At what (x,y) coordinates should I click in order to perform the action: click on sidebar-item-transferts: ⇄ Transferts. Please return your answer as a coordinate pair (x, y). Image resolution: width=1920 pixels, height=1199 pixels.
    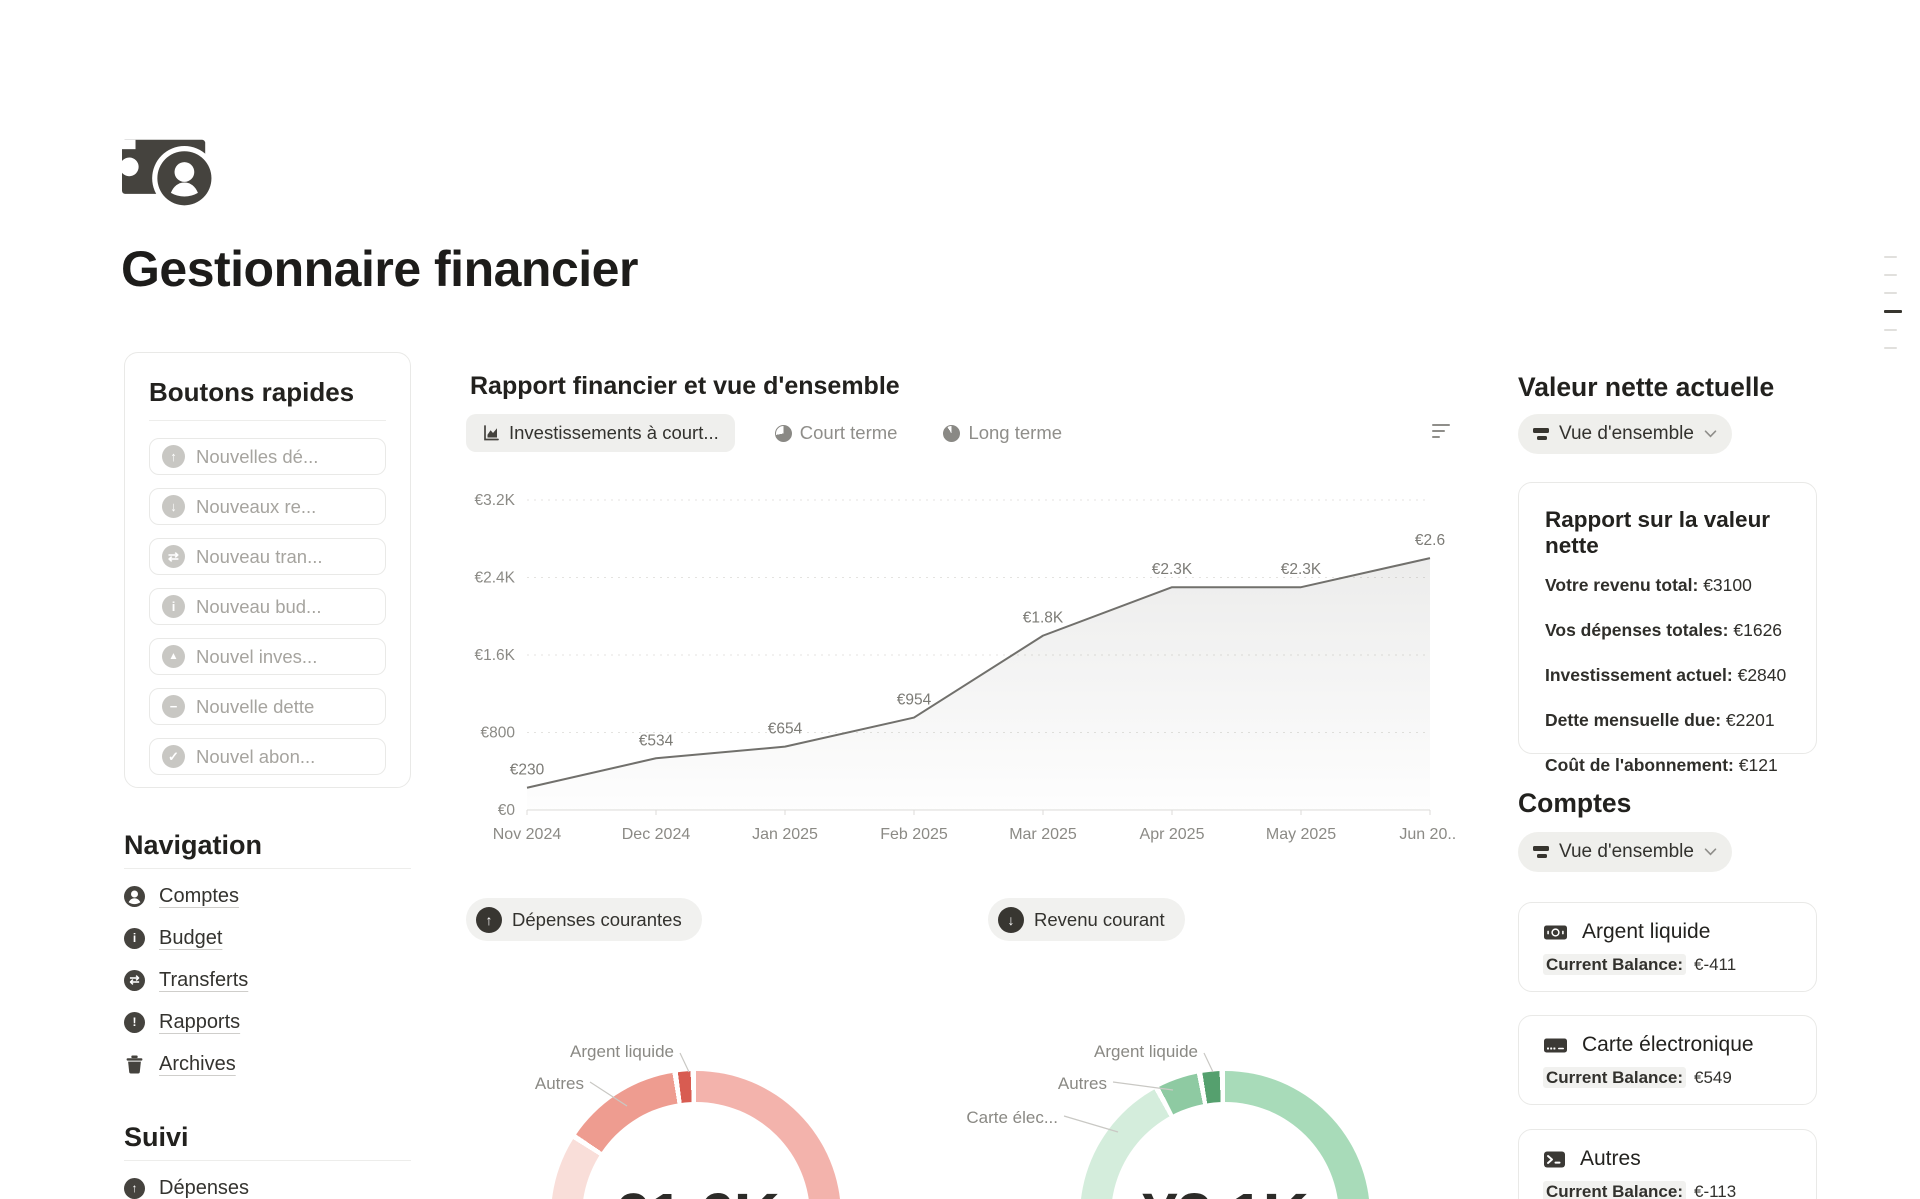
    Looking at the image, I should click on (267, 980).